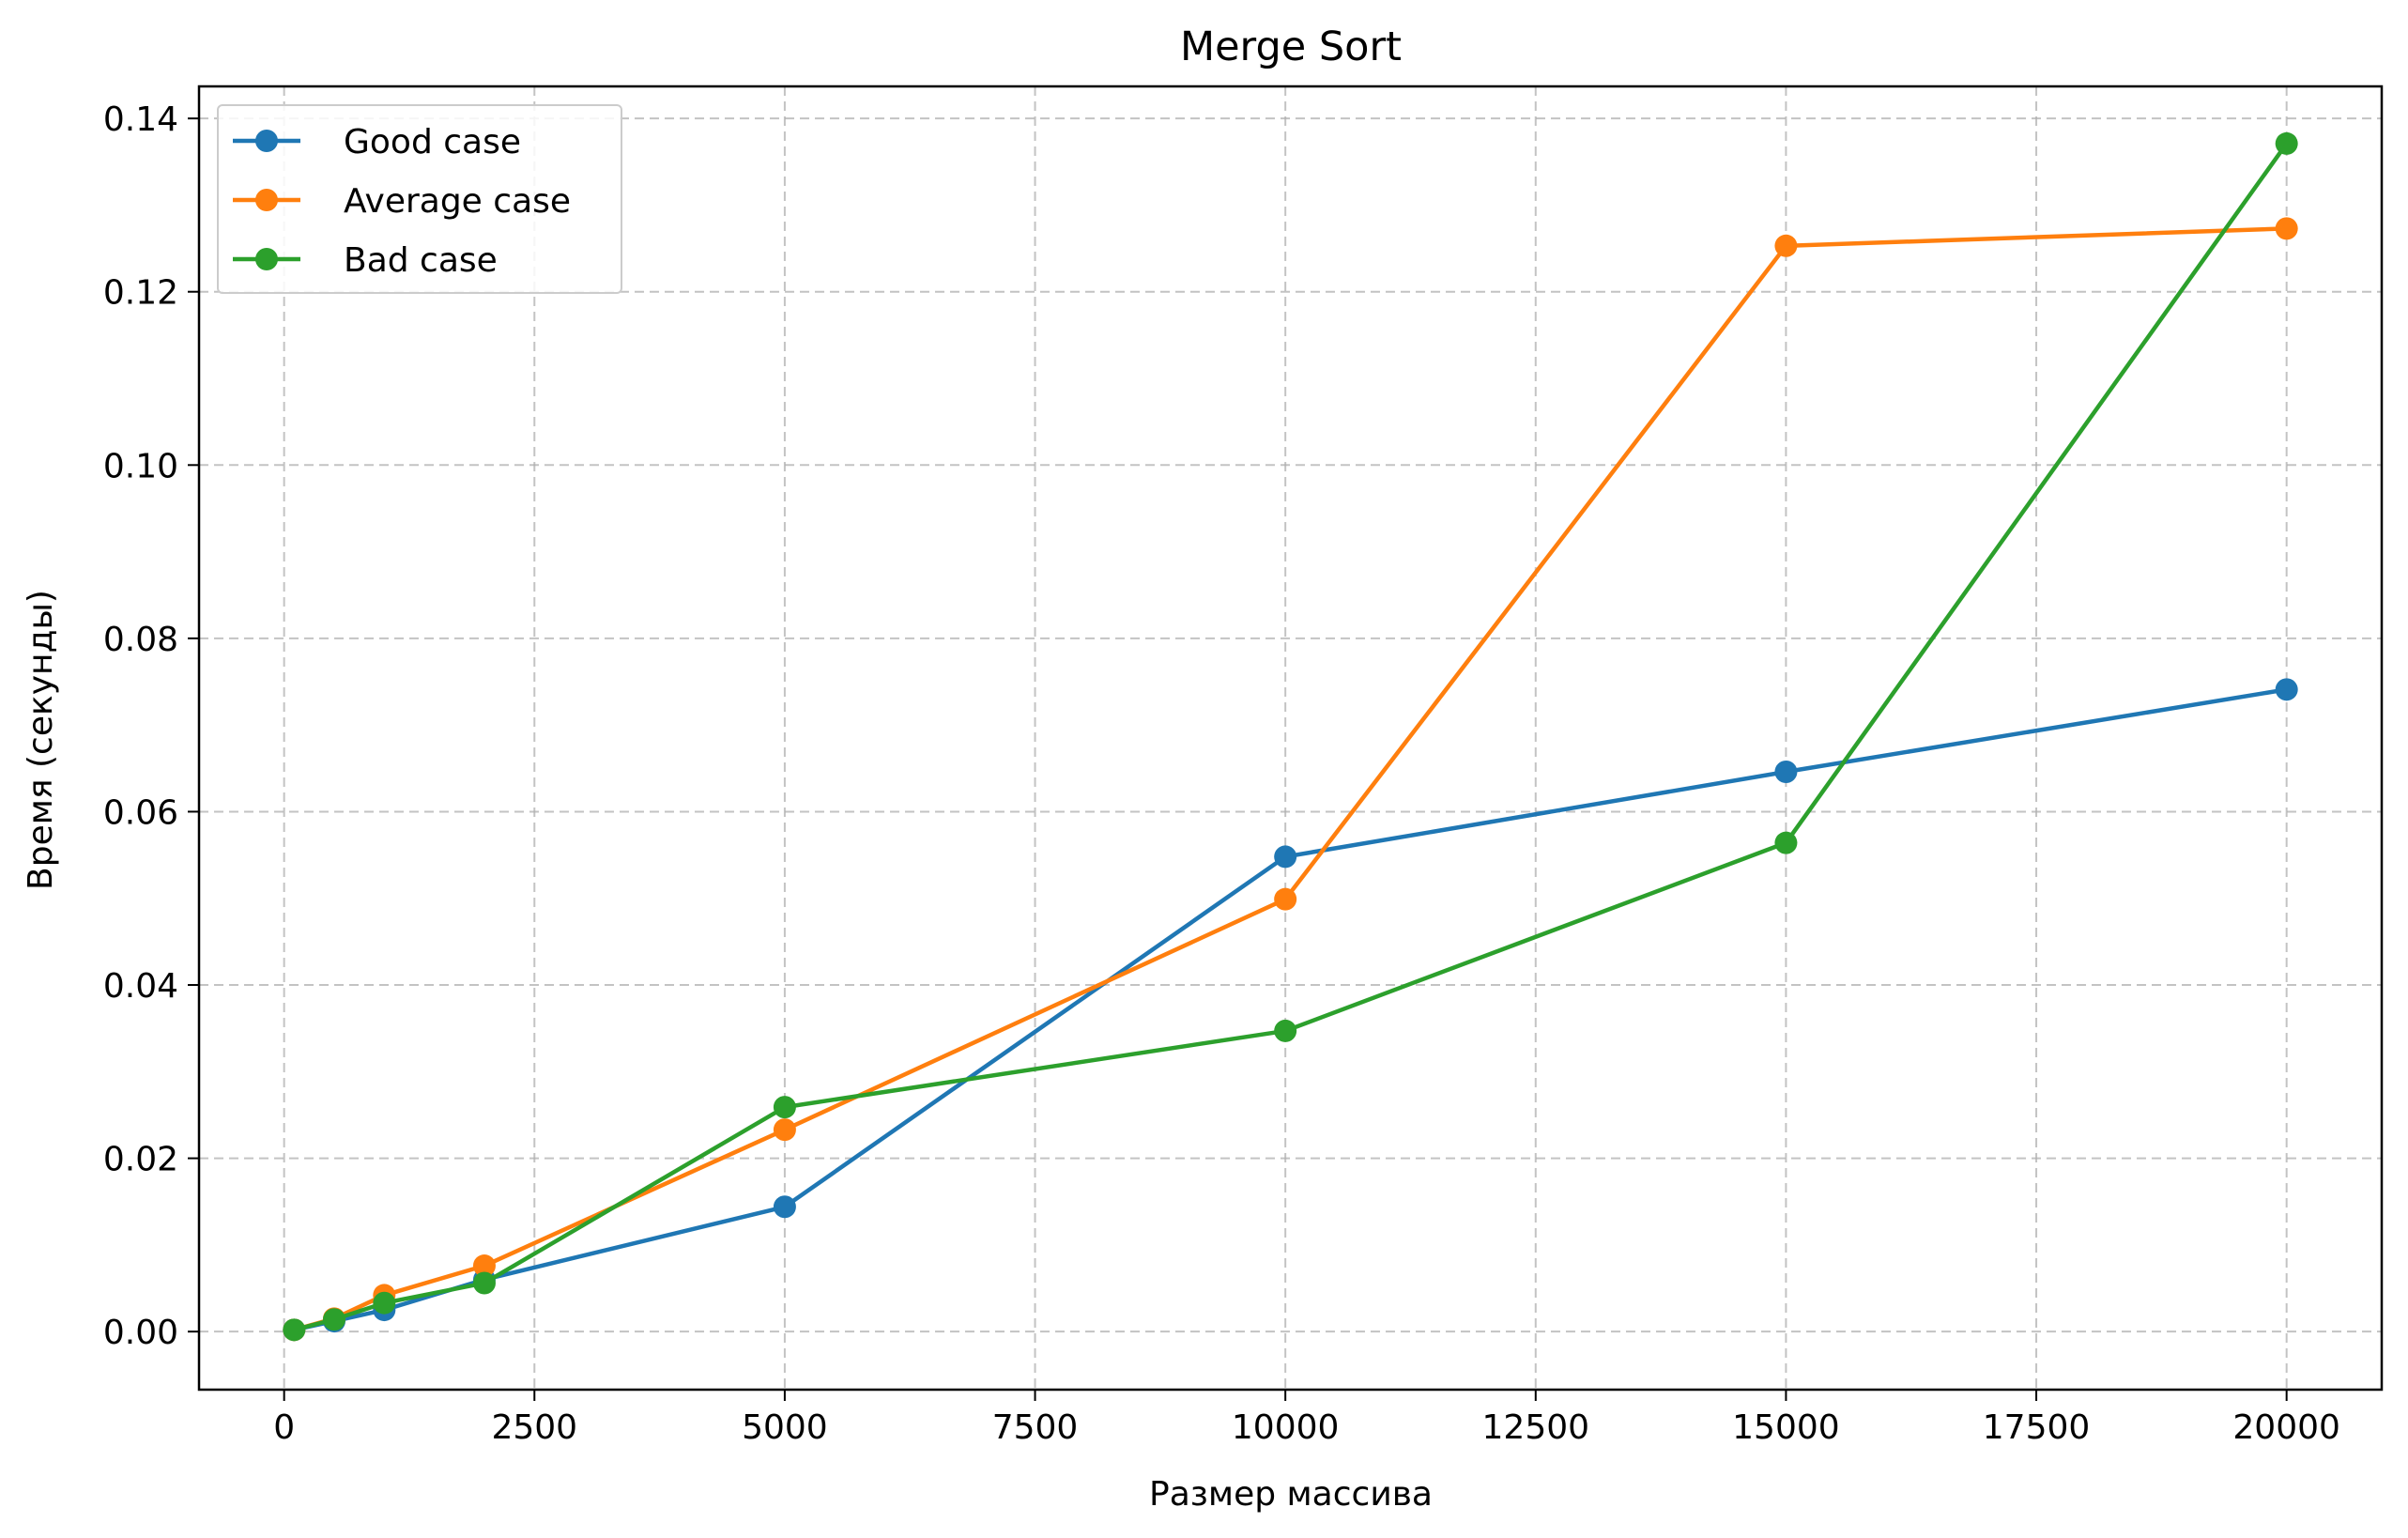 The height and width of the screenshot is (1538, 2408). What do you see at coordinates (1291, 46) in the screenshot?
I see `chart-title: Merge Sort` at bounding box center [1291, 46].